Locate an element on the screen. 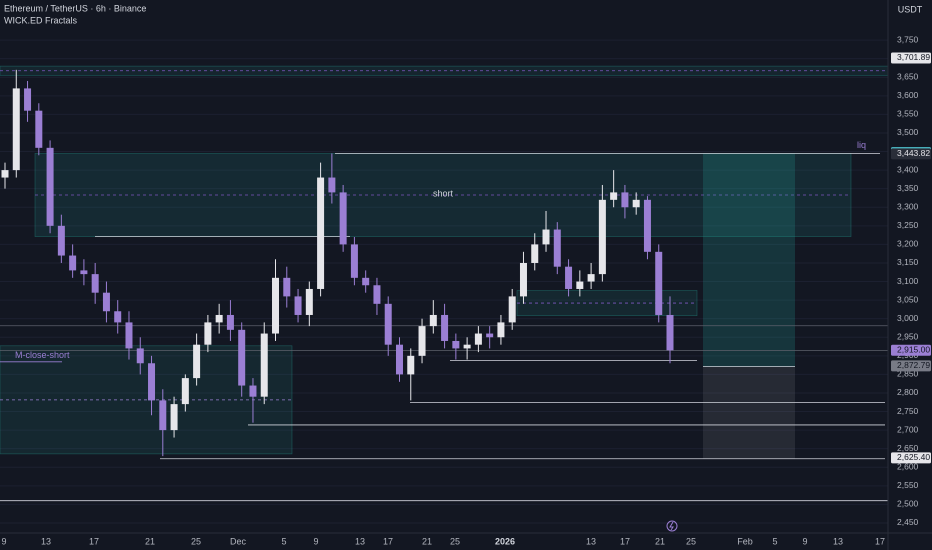 Image resolution: width=932 pixels, height=550 pixels. price-tag-label: 2,625.40 is located at coordinates (913, 457).